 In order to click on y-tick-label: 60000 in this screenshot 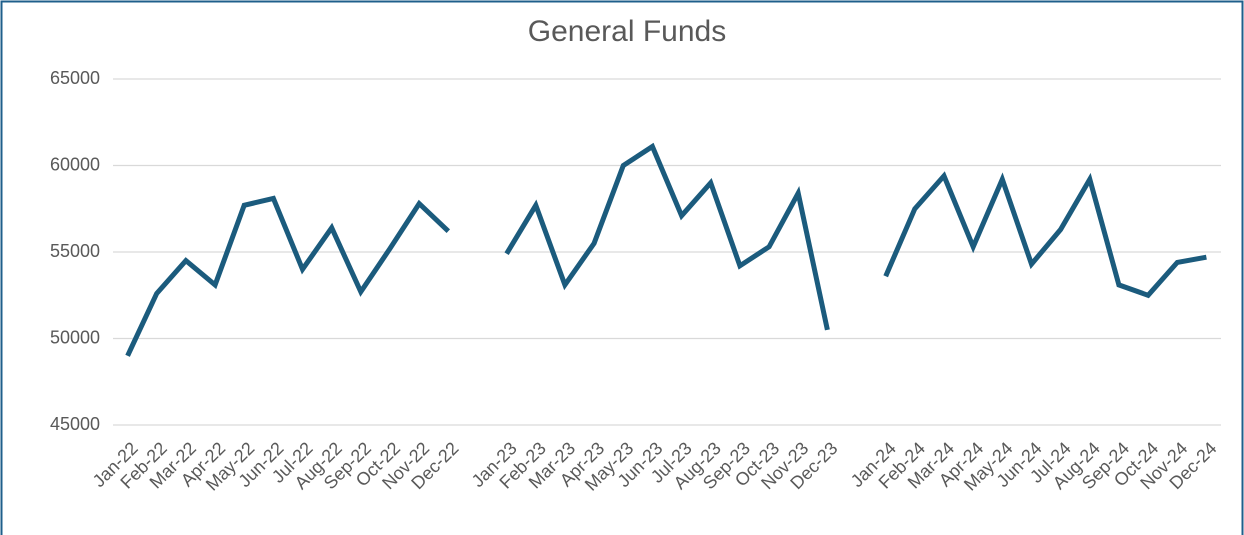, I will do `click(75, 164)`.